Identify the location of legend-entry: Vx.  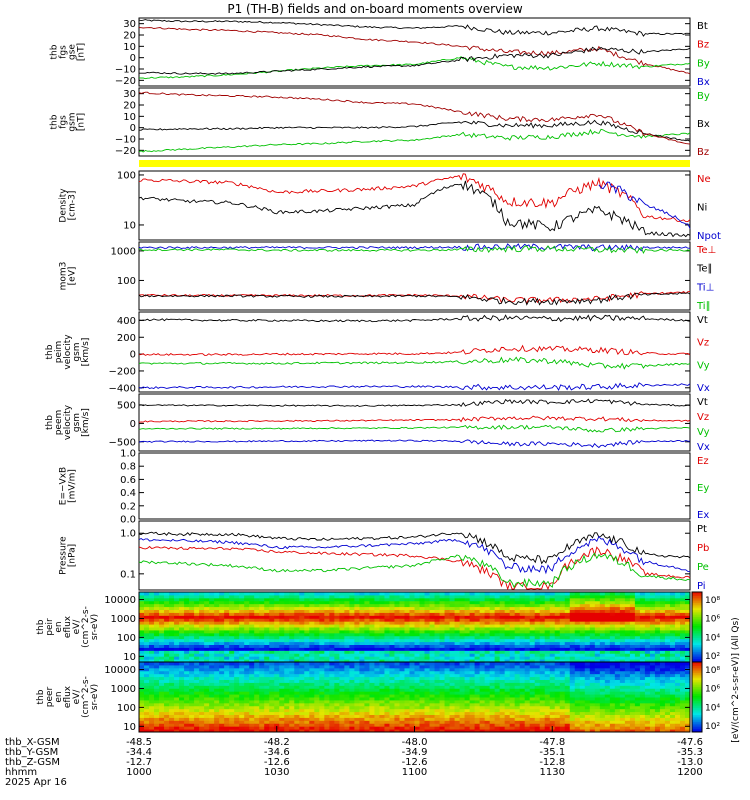
(703, 447).